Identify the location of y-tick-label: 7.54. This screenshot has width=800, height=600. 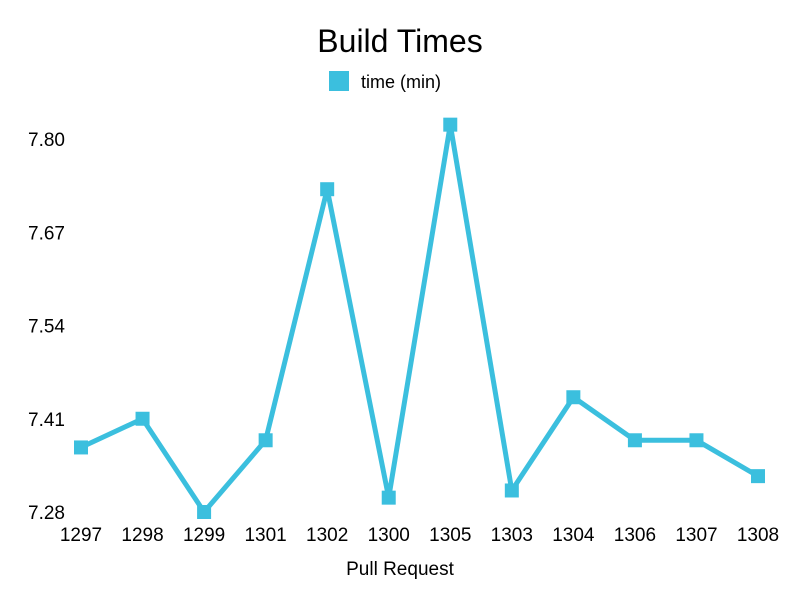
(46, 327).